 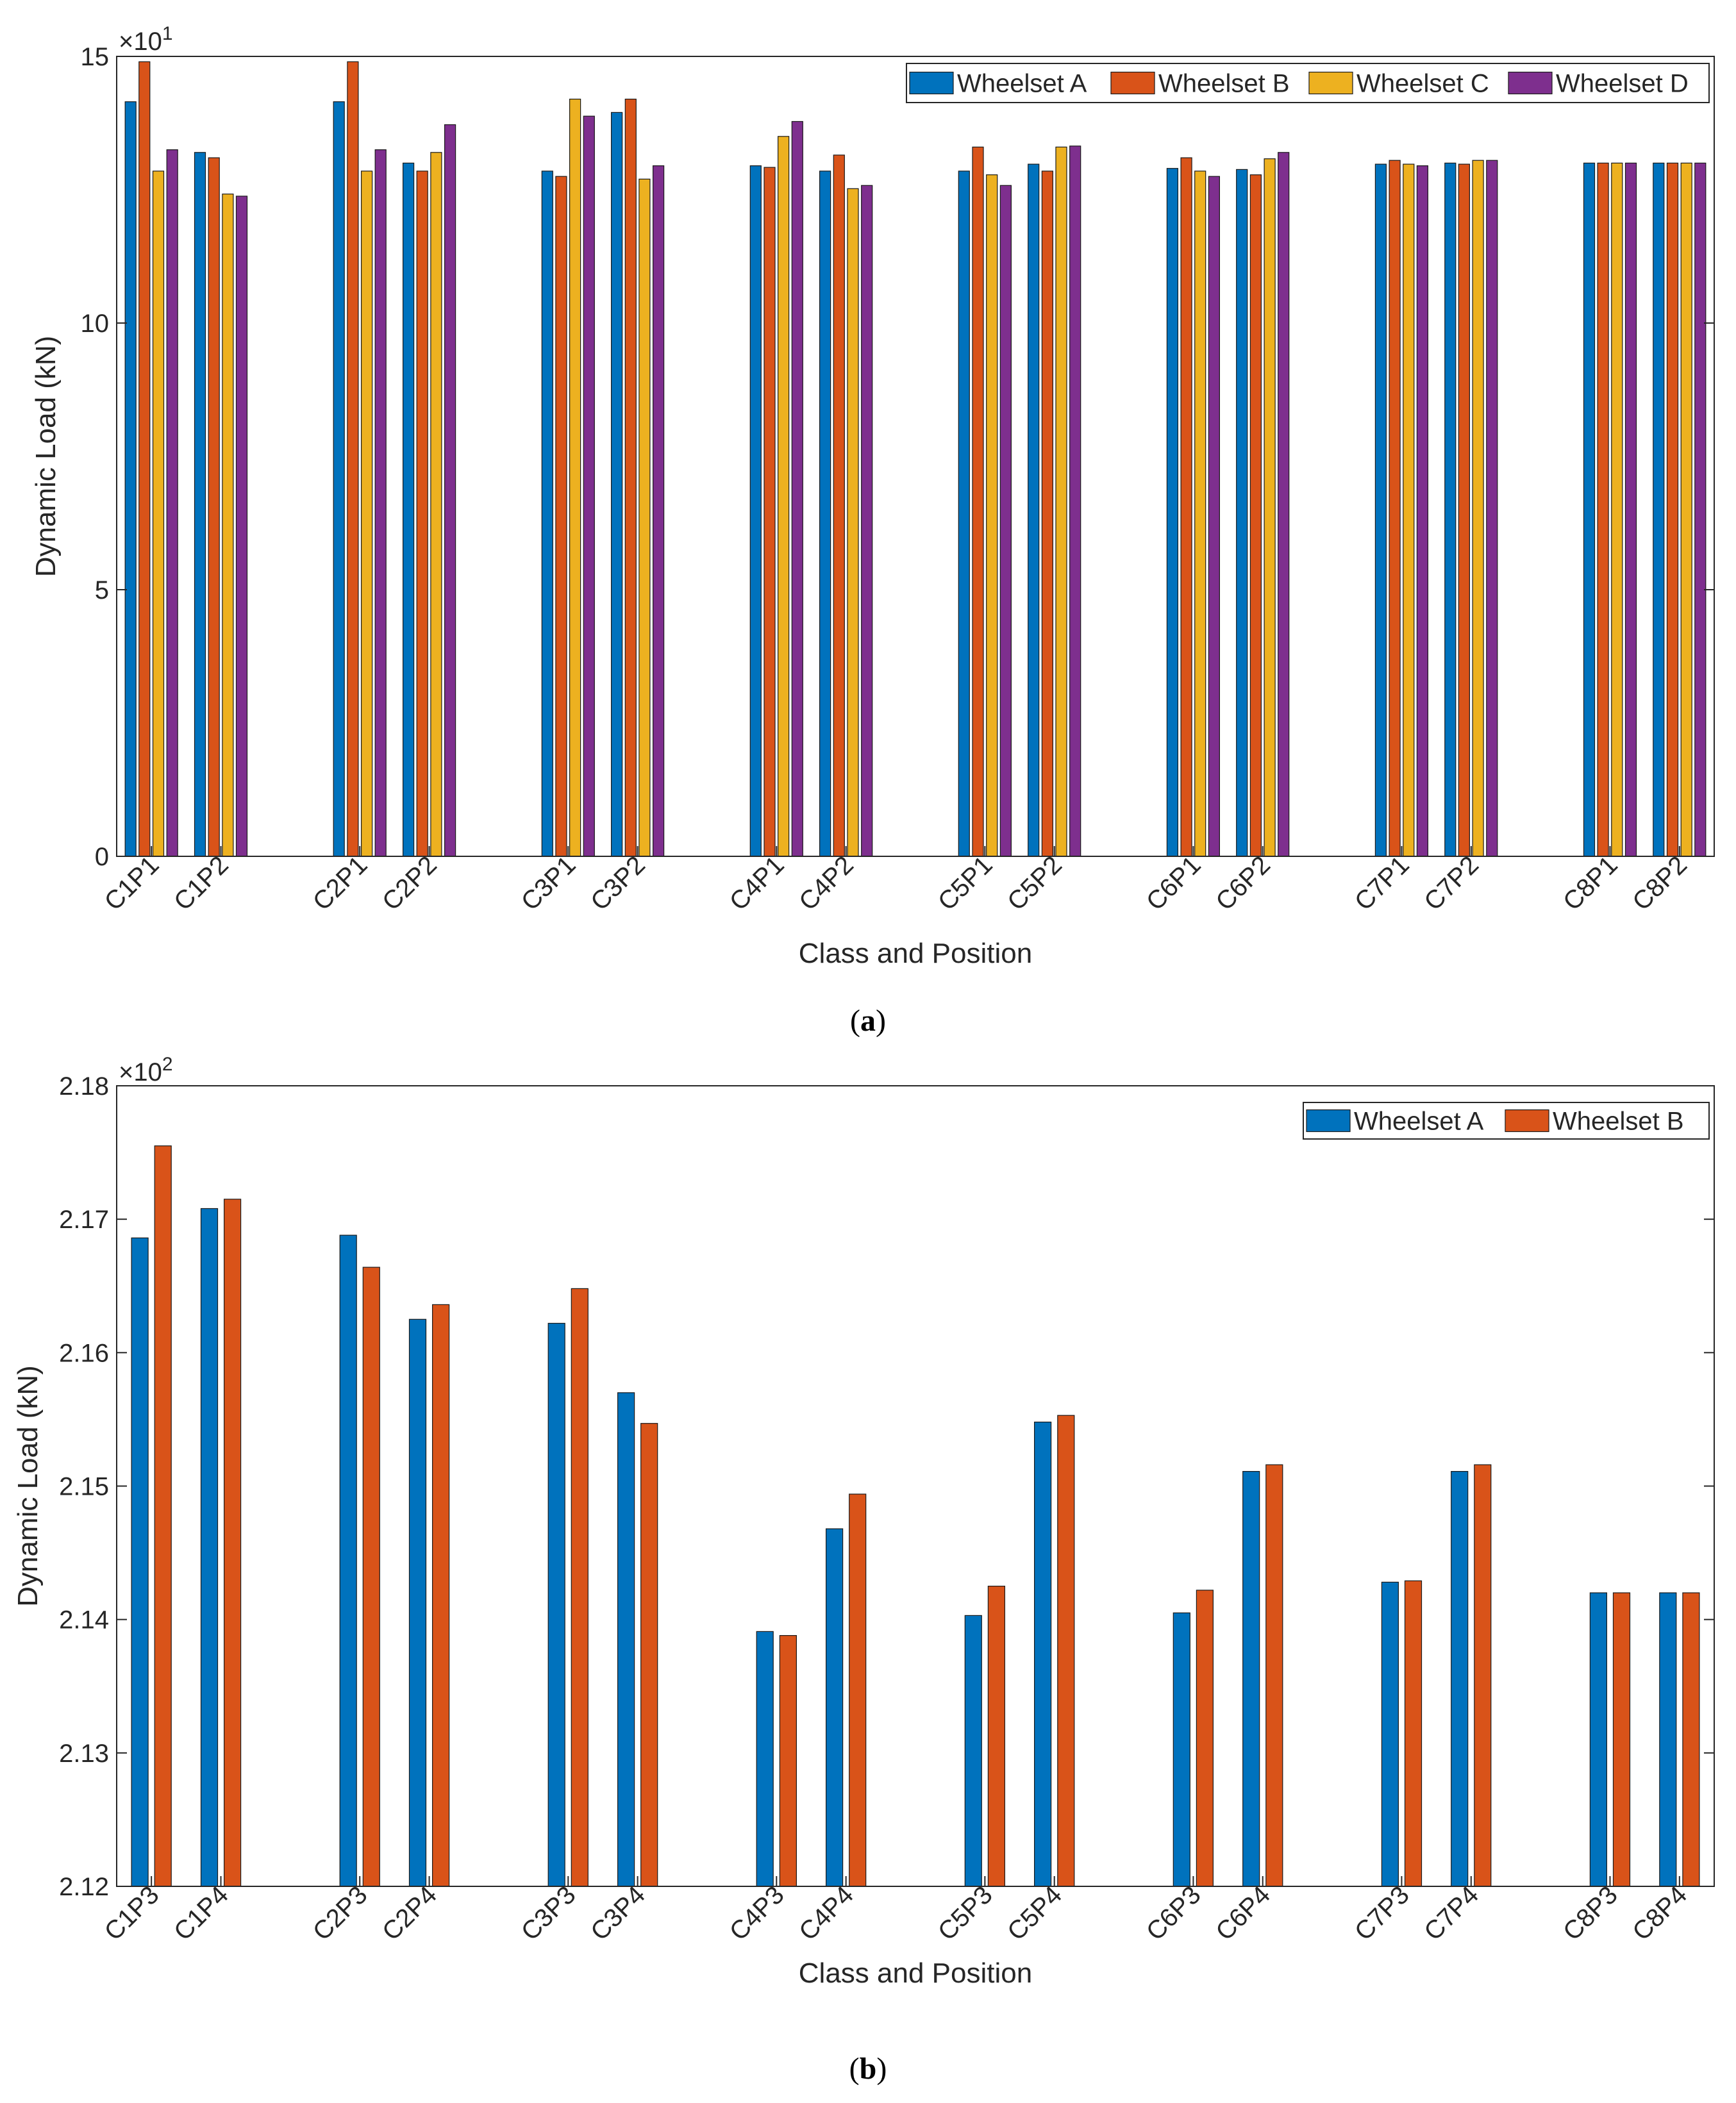 What do you see at coordinates (618, 1913) in the screenshot?
I see `x-tick-label: C3P4` at bounding box center [618, 1913].